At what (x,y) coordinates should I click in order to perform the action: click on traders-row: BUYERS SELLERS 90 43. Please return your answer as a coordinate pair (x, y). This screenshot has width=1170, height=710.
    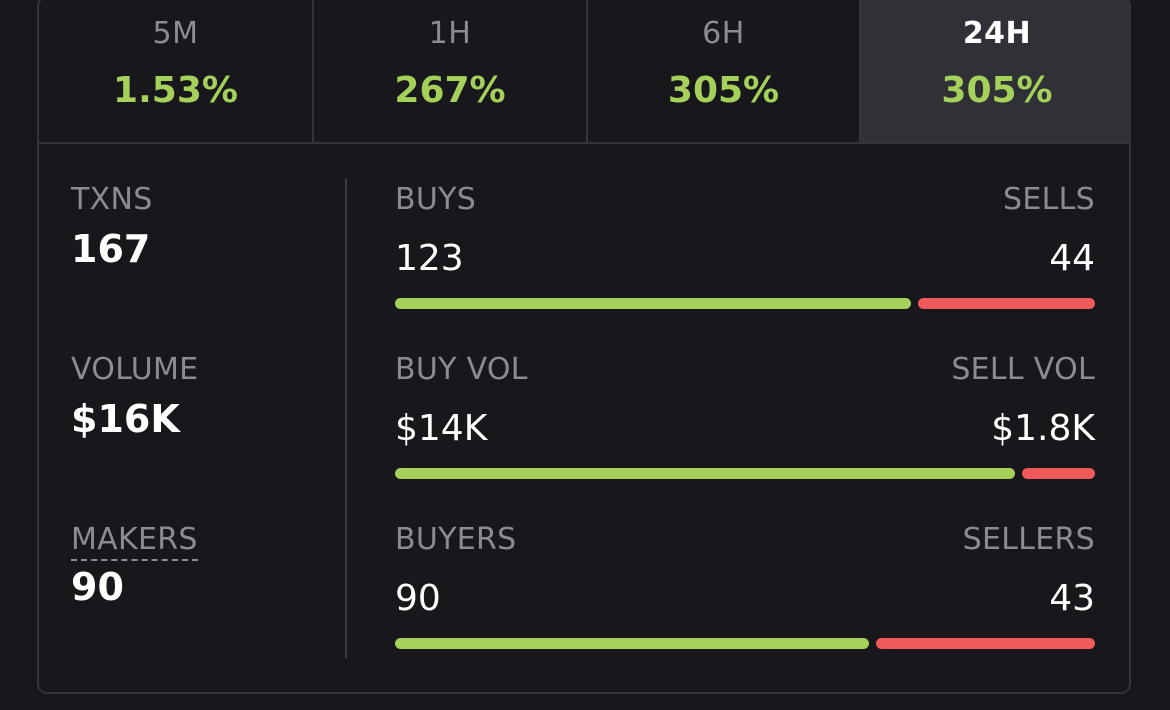
    Looking at the image, I should click on (745, 592).